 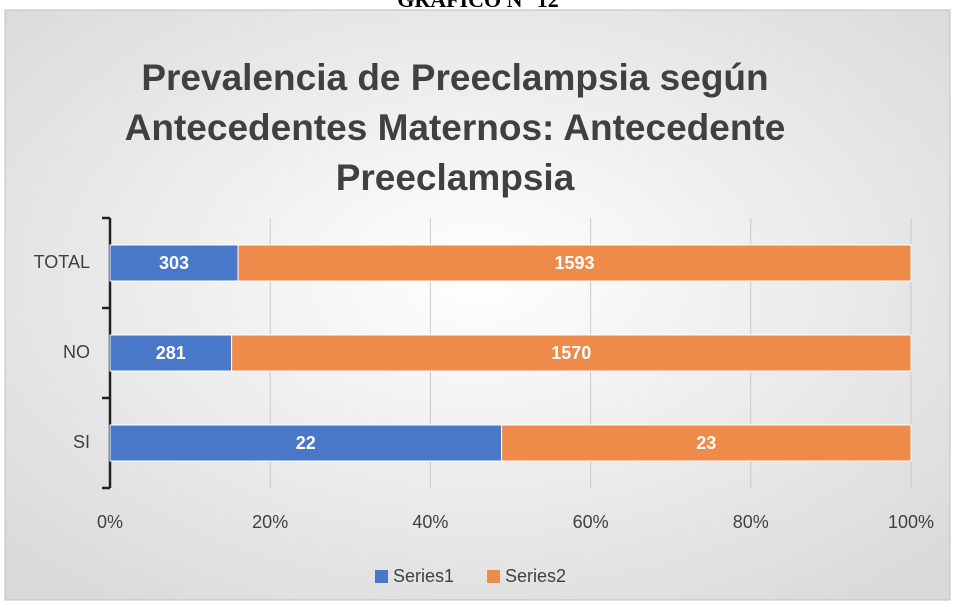 What do you see at coordinates (110, 522) in the screenshot?
I see `x-tick-label: 0%` at bounding box center [110, 522].